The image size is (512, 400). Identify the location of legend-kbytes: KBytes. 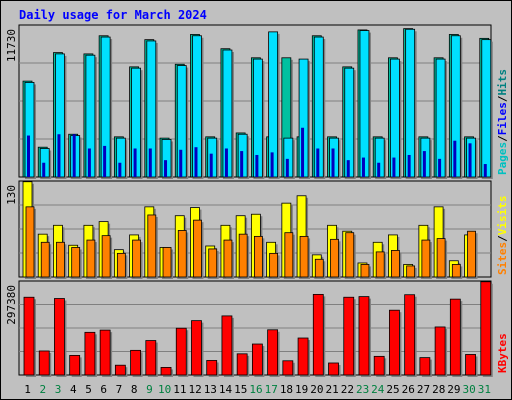
(502, 353).